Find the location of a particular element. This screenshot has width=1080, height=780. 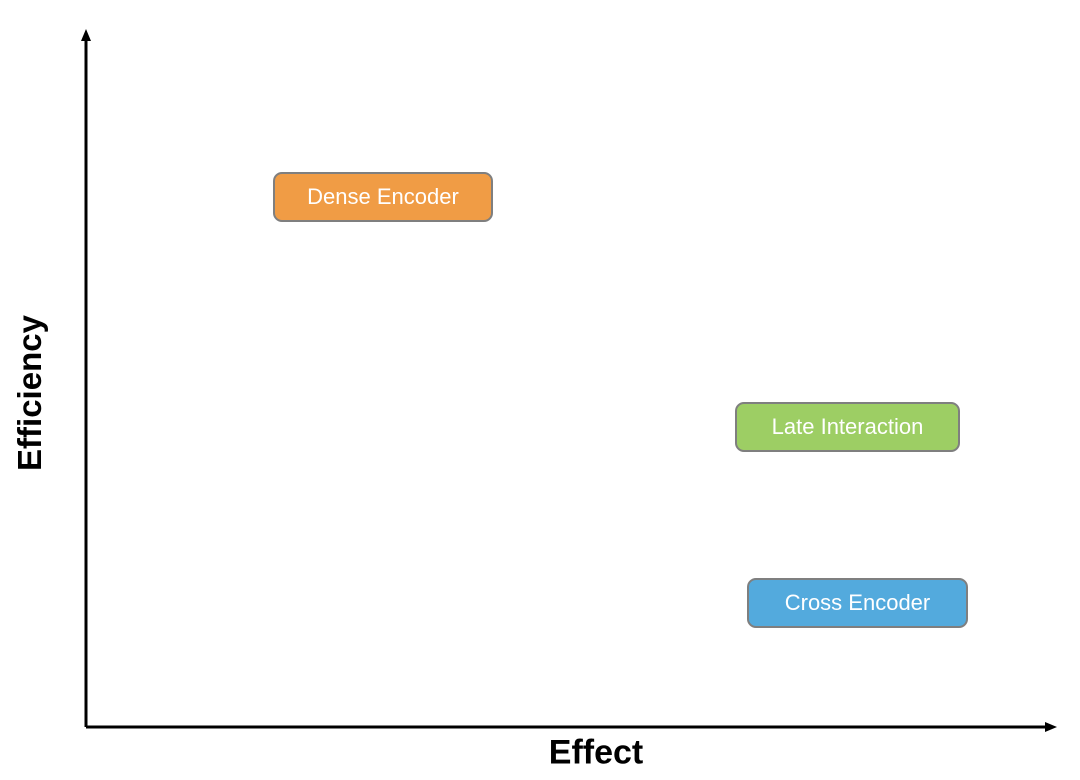

node-cross-encoder-label: Cross Encoder is located at coordinates (857, 602).